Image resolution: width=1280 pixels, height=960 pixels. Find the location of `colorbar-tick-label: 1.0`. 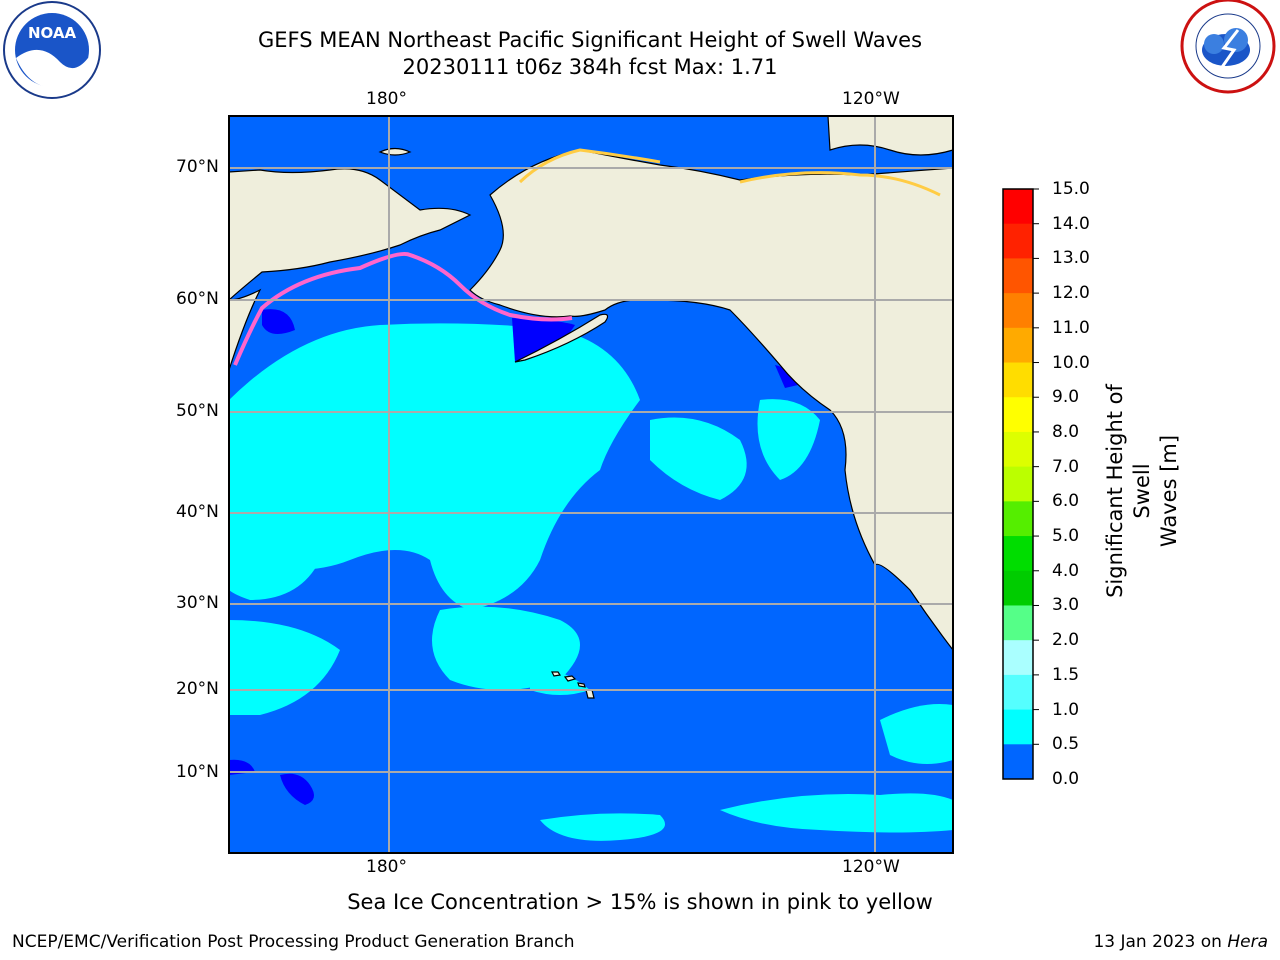

colorbar-tick-label: 1.0 is located at coordinates (1066, 709).